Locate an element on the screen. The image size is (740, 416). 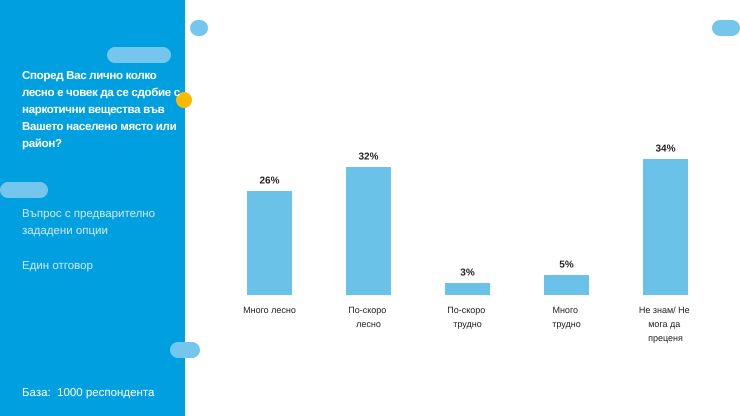
data-label: 26% is located at coordinates (269, 181).